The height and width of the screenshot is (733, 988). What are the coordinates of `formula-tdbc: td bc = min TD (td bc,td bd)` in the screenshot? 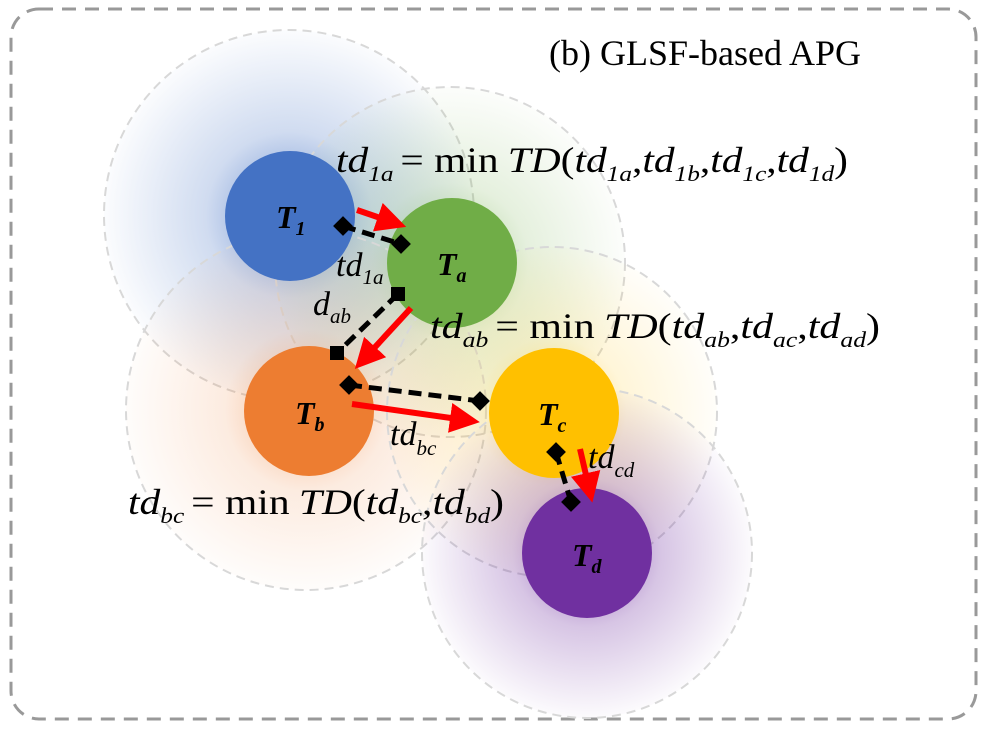 It's located at (316, 505).